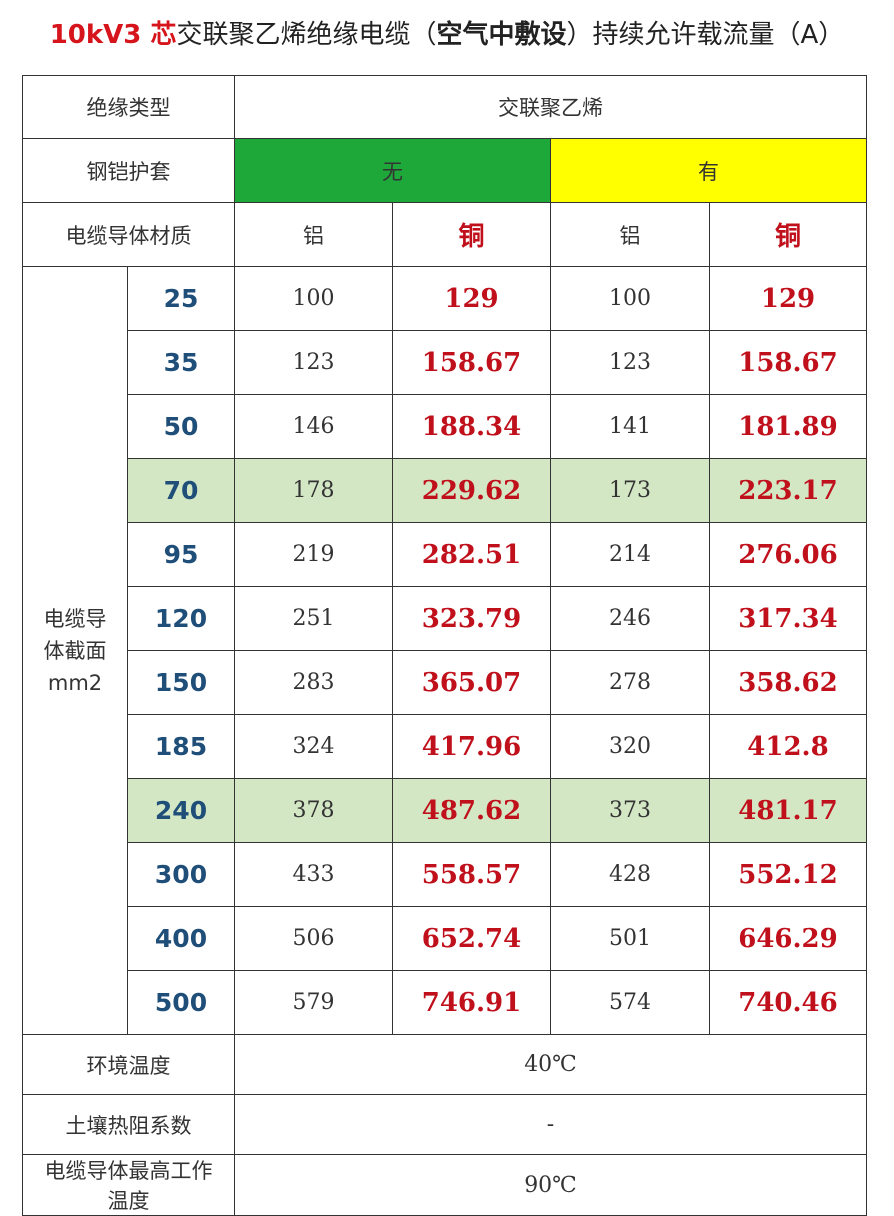  I want to click on value-cell: 417.96, so click(471, 746).